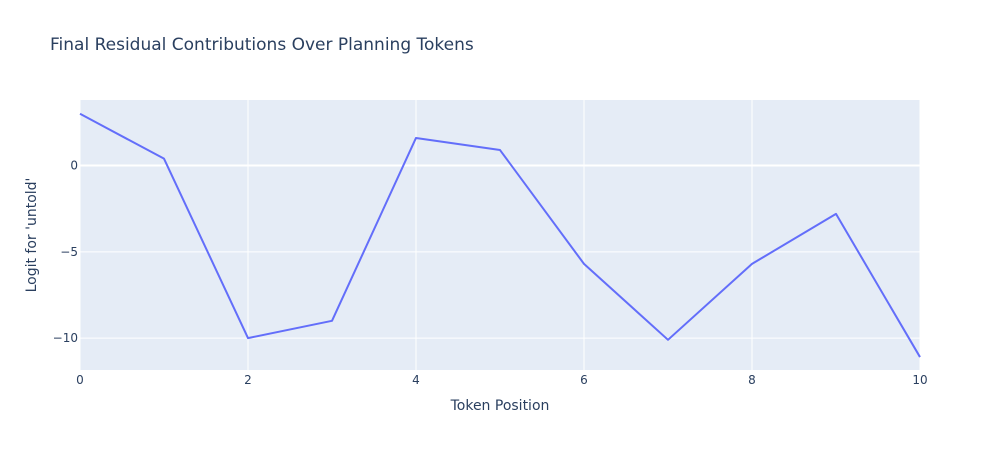  I want to click on y-tick-label: −5, so click(69, 252).